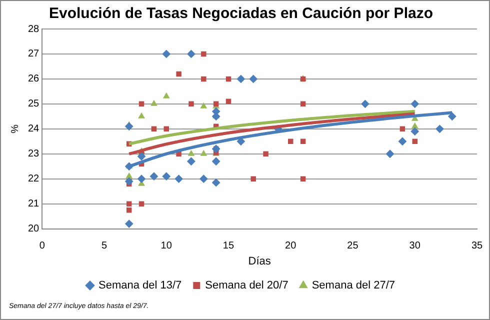 This screenshot has height=320, width=490. What do you see at coordinates (228, 246) in the screenshot?
I see `x-tick-label: 15` at bounding box center [228, 246].